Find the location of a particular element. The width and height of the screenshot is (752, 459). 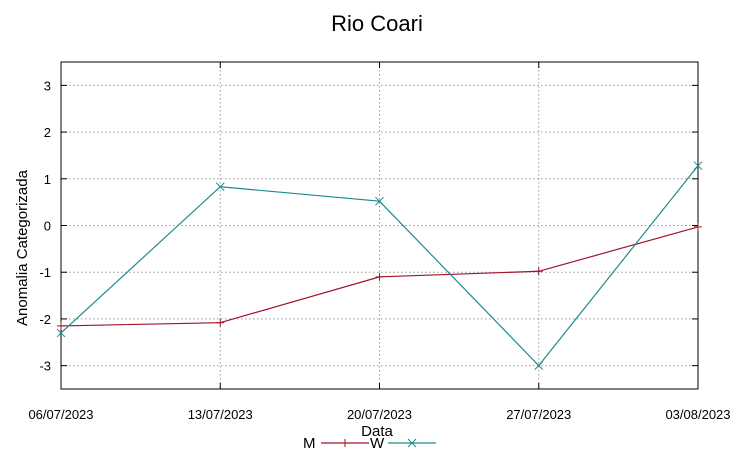

x-axis-label: Data is located at coordinates (377, 431).